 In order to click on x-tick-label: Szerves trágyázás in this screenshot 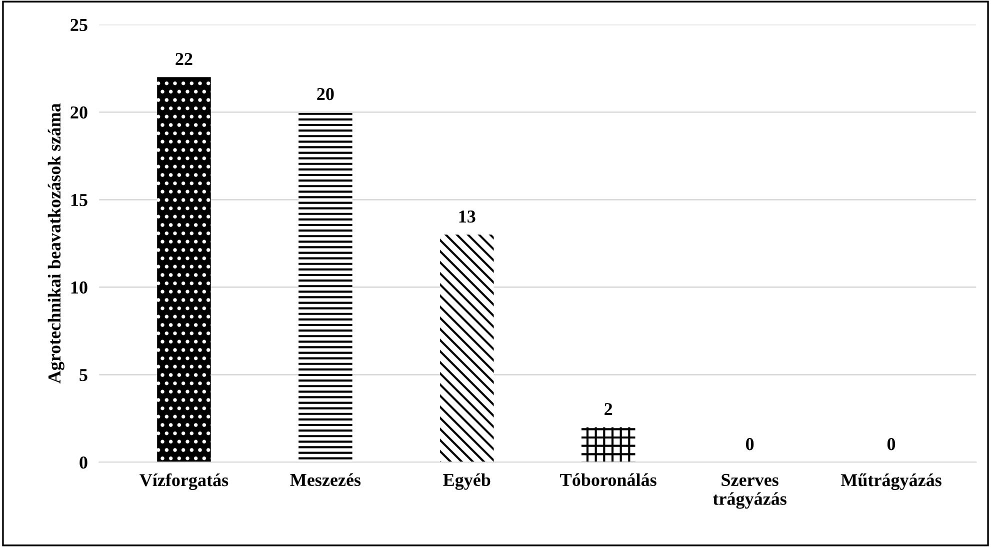, I will do `click(749, 491)`.